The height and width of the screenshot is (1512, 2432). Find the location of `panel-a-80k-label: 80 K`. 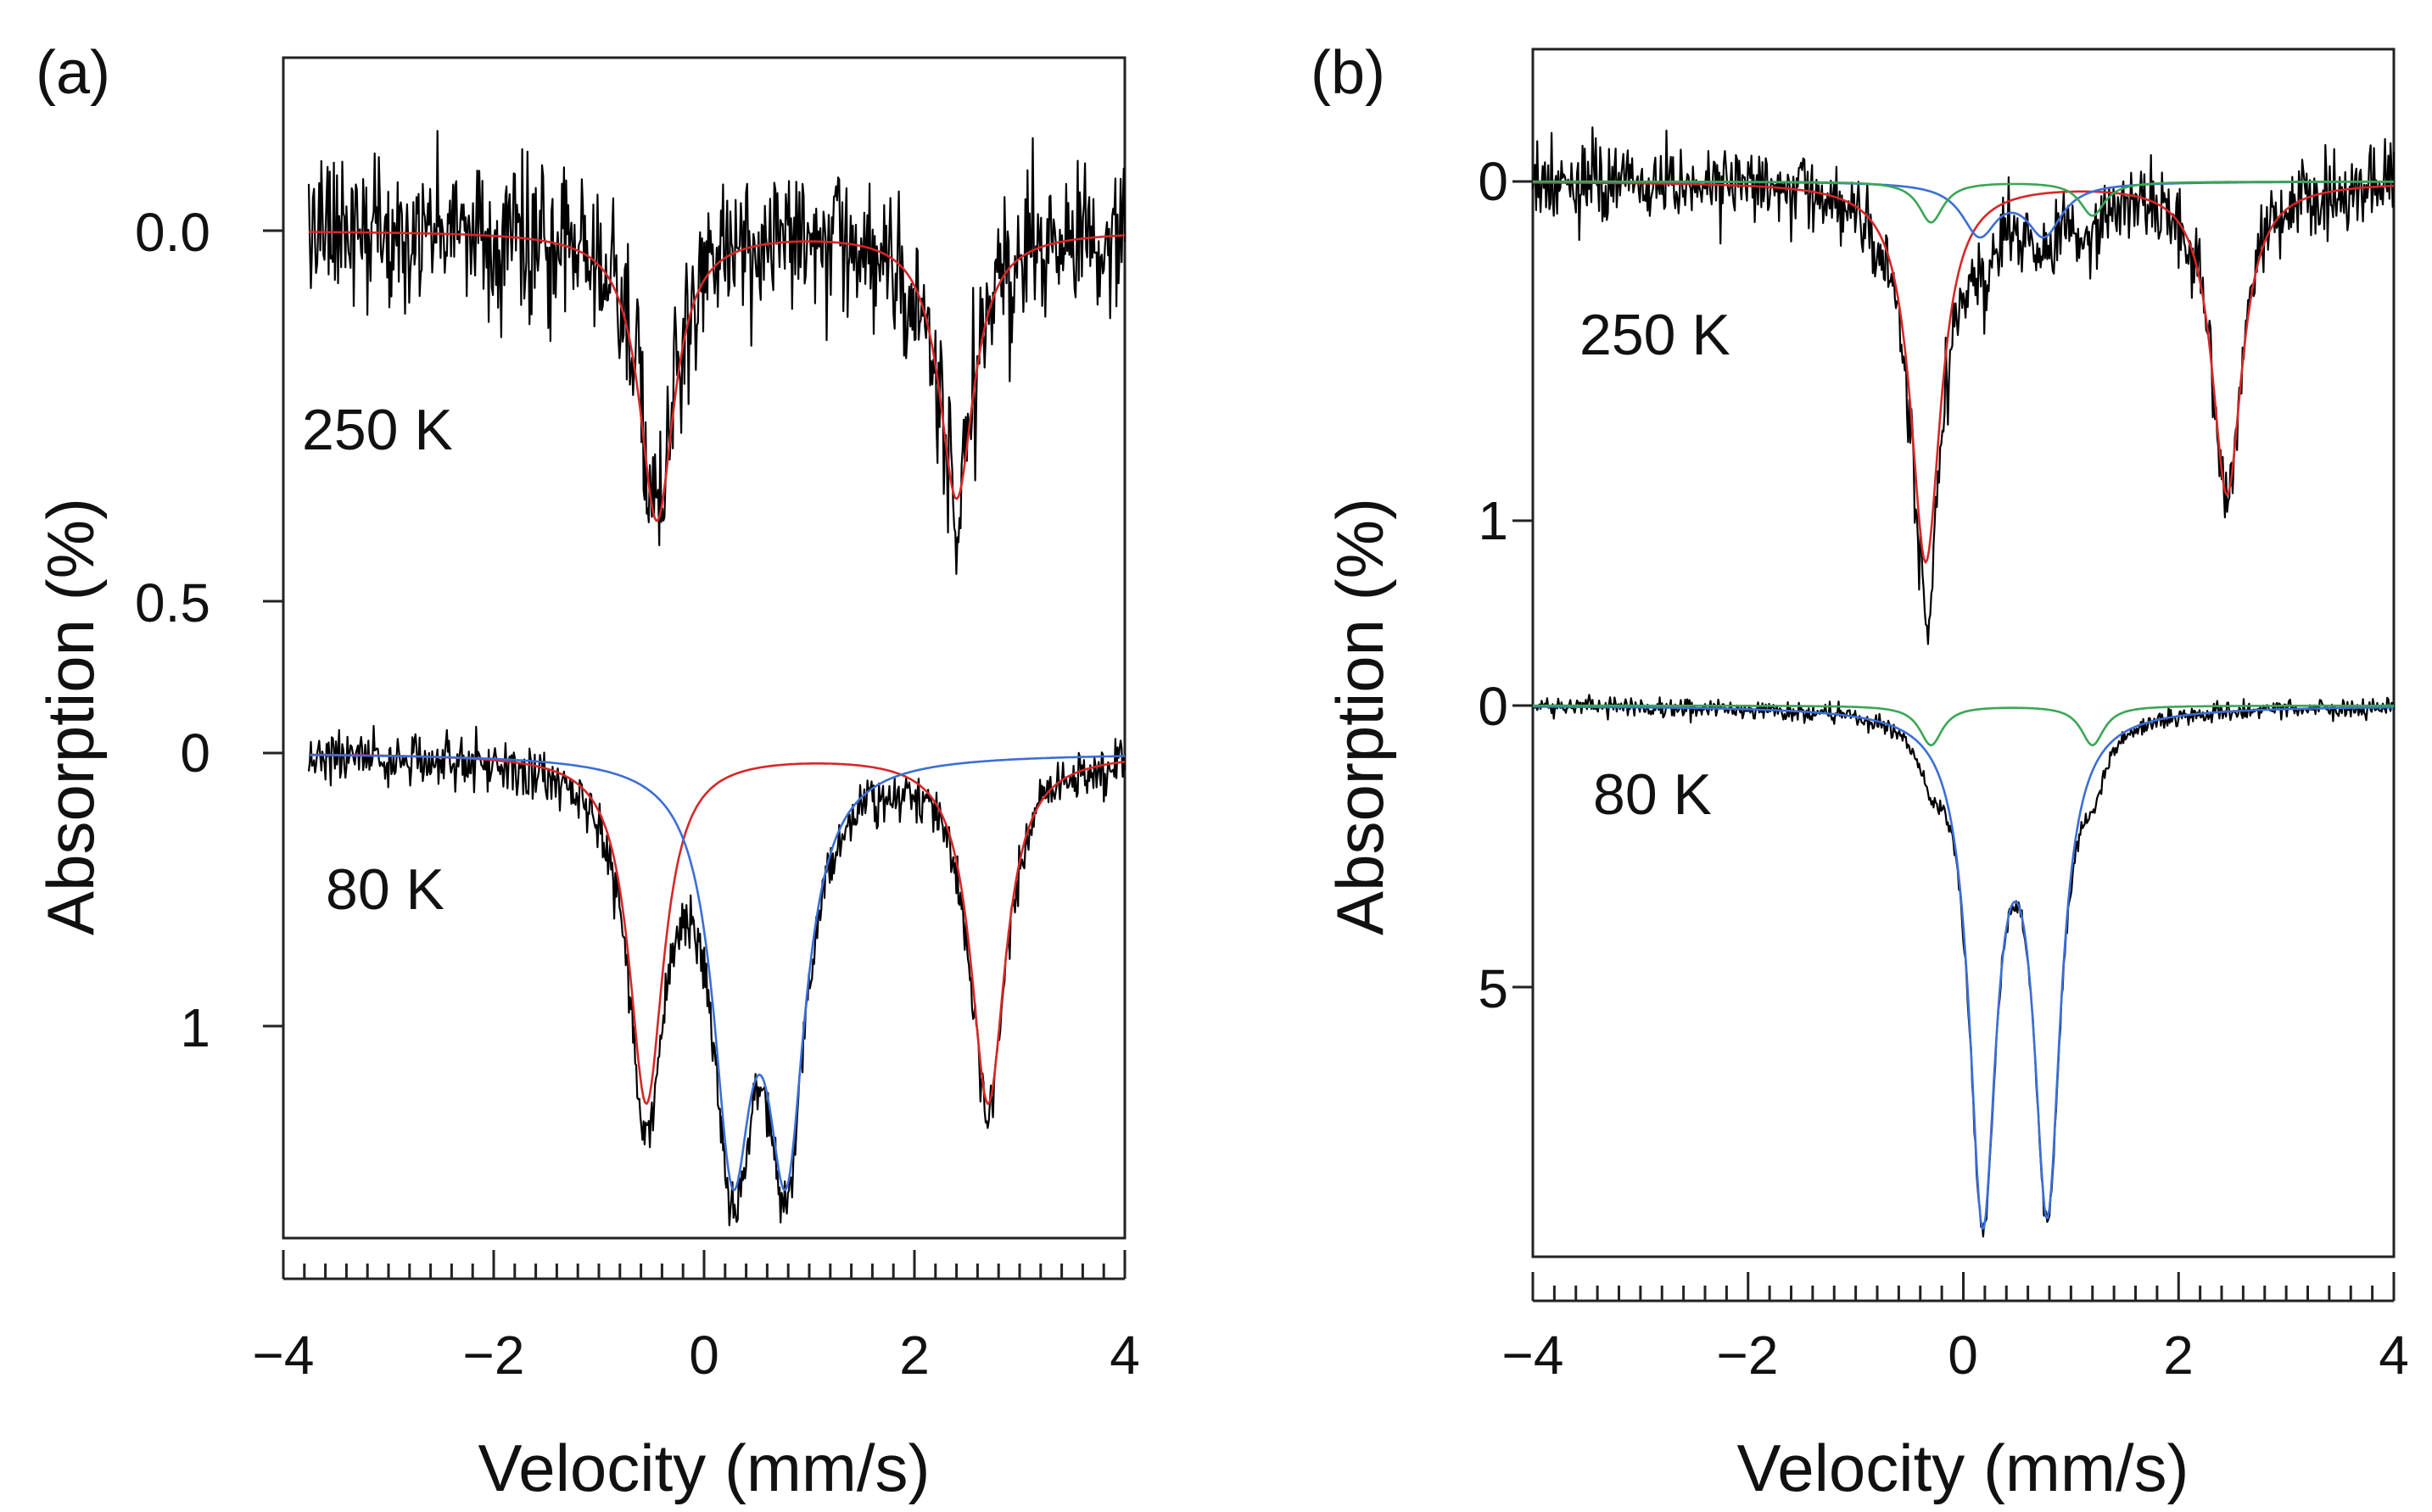

panel-a-80k-label: 80 K is located at coordinates (385, 889).